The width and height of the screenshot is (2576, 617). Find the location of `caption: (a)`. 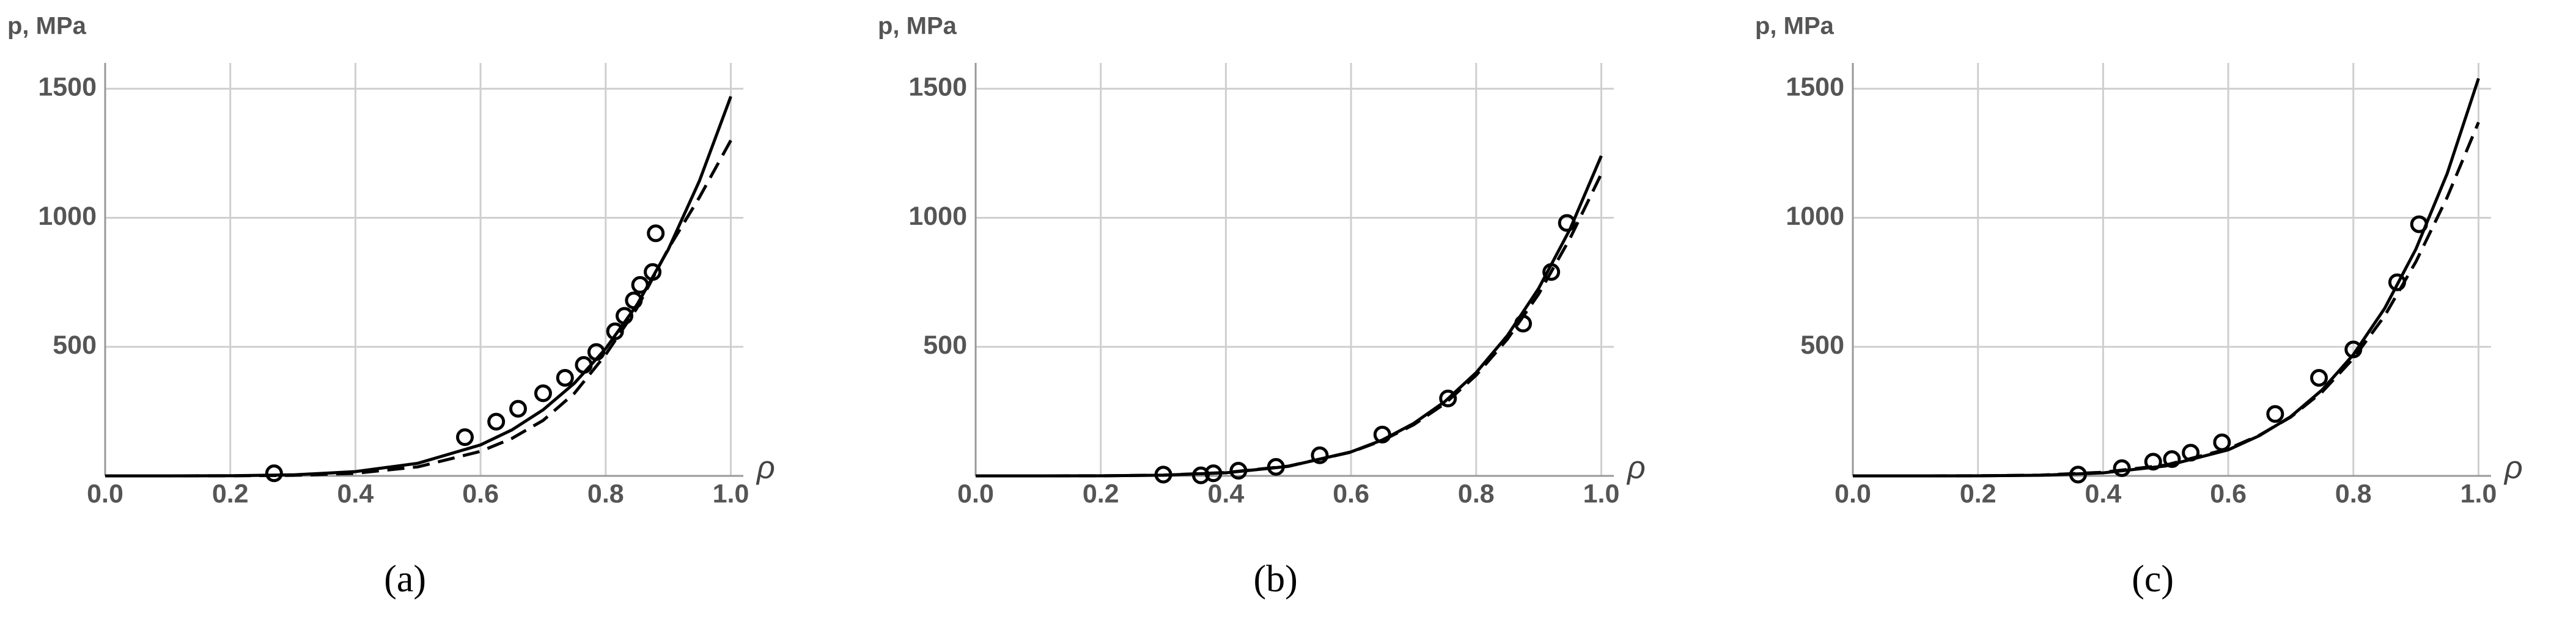

caption: (a) is located at coordinates (405, 579).